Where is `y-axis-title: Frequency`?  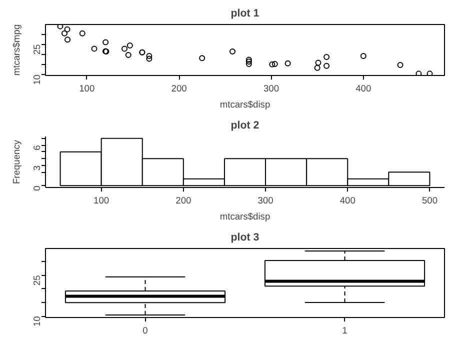
y-axis-title: Frequency is located at coordinates (17, 162).